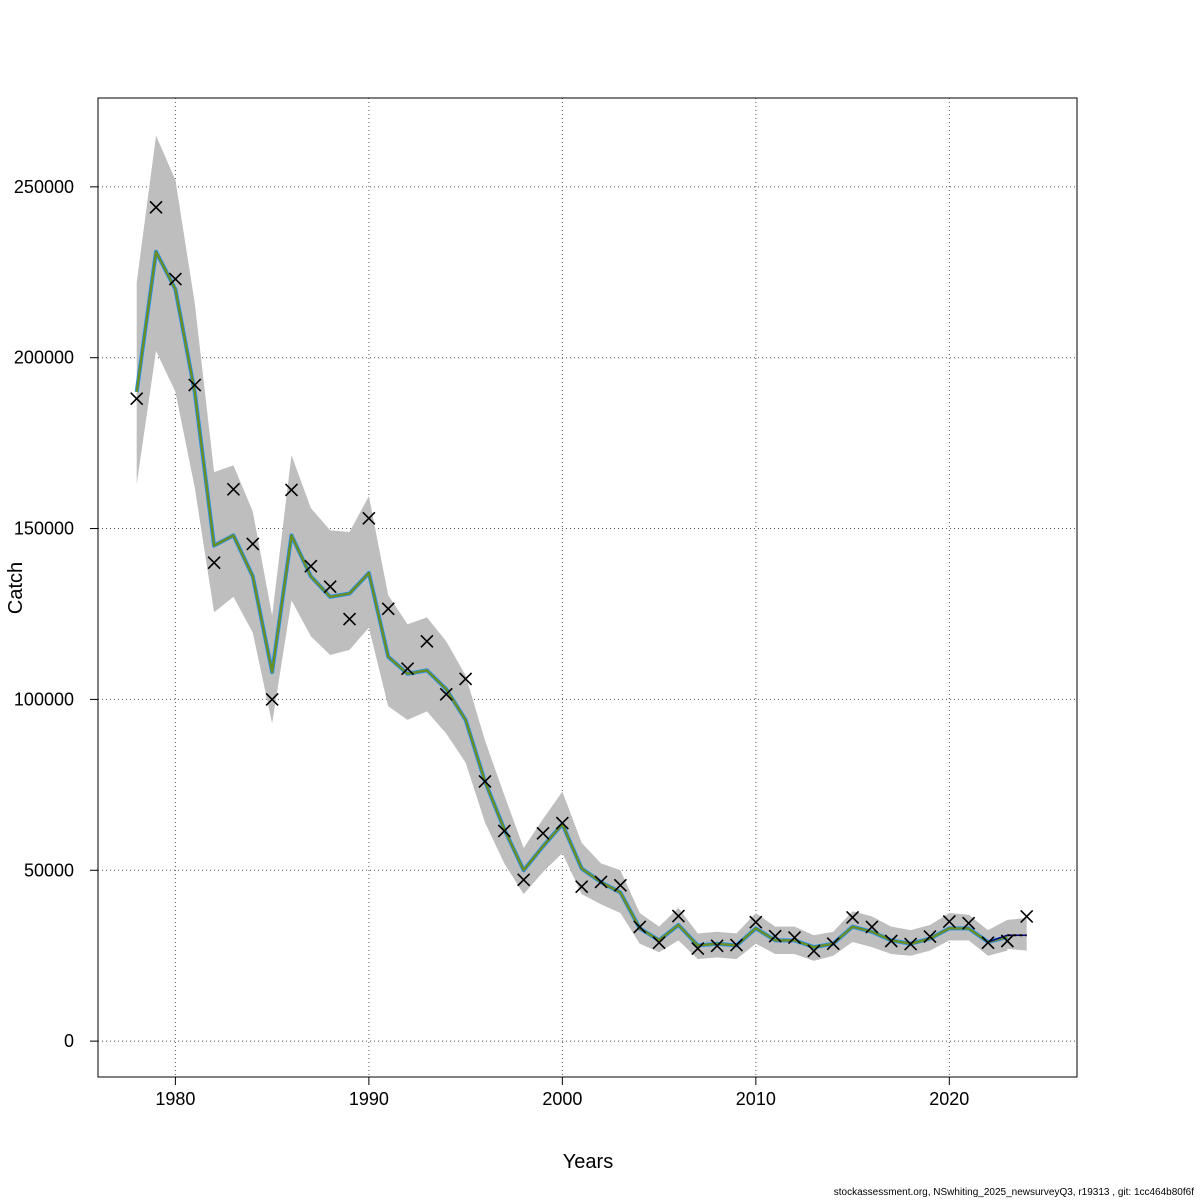  I want to click on observed-point-1988, so click(330, 587).